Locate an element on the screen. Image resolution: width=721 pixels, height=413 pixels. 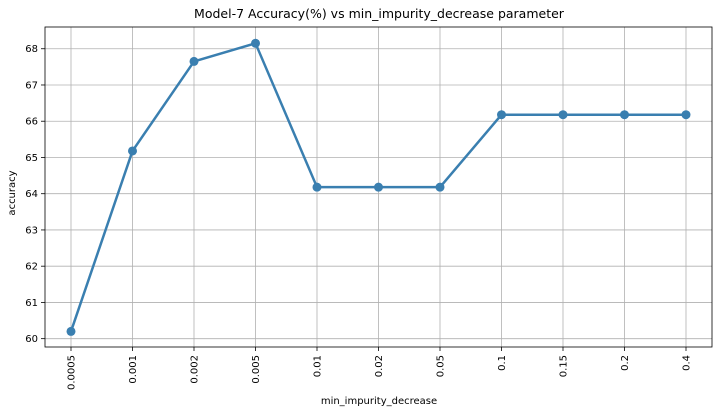
x-axis-label: min_impurity_decrease is located at coordinates (379, 401).